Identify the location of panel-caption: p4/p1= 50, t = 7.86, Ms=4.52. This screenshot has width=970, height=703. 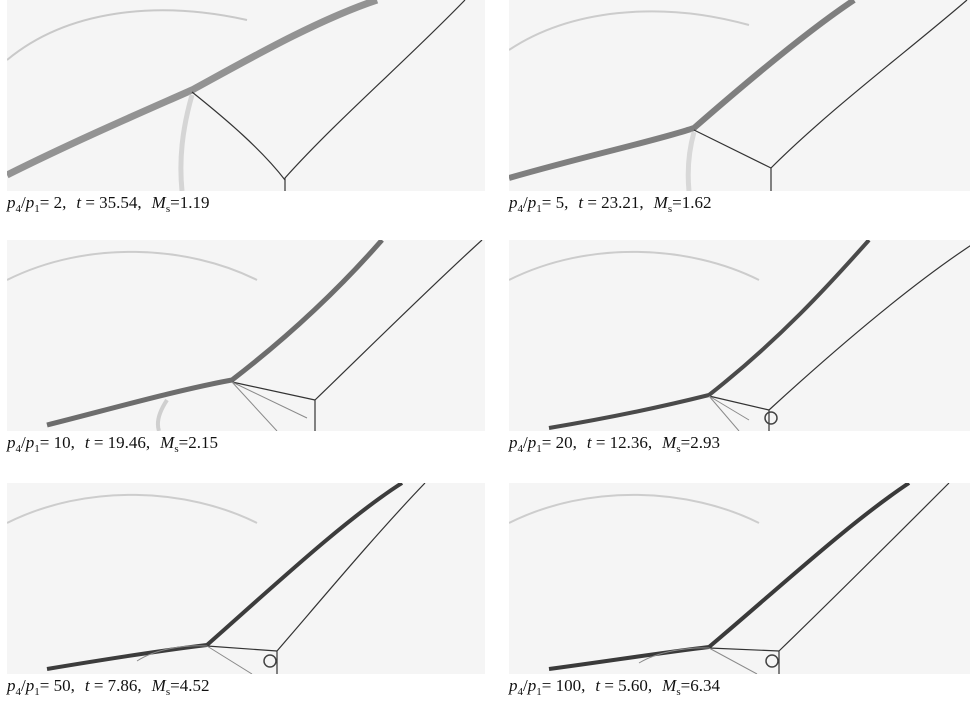
(108, 687).